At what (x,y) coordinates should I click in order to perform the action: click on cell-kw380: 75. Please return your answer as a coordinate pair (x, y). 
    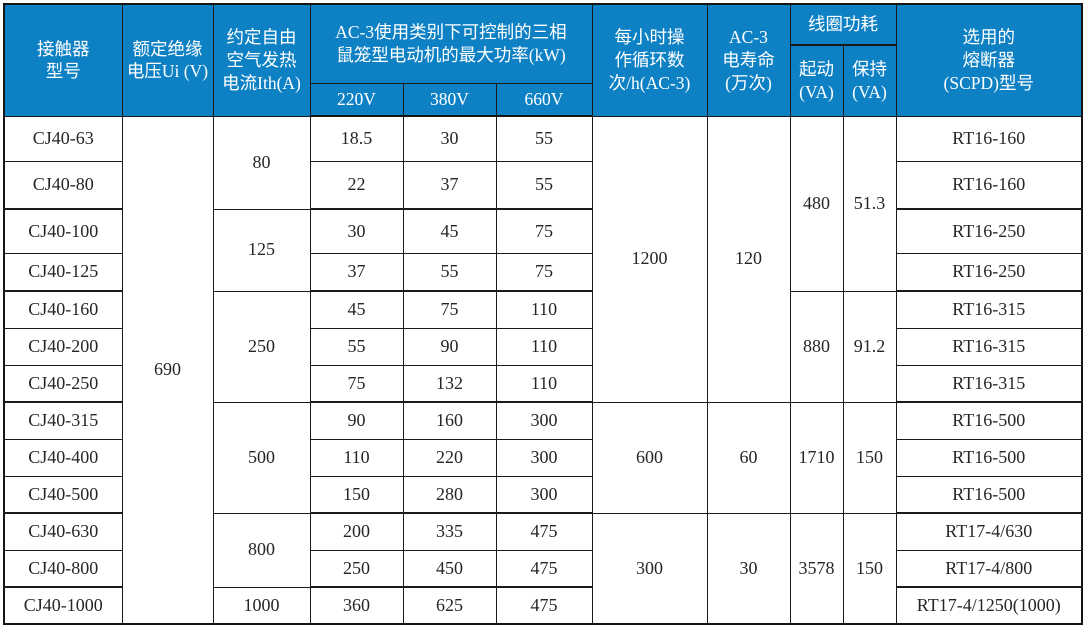
    Looking at the image, I should click on (449, 309).